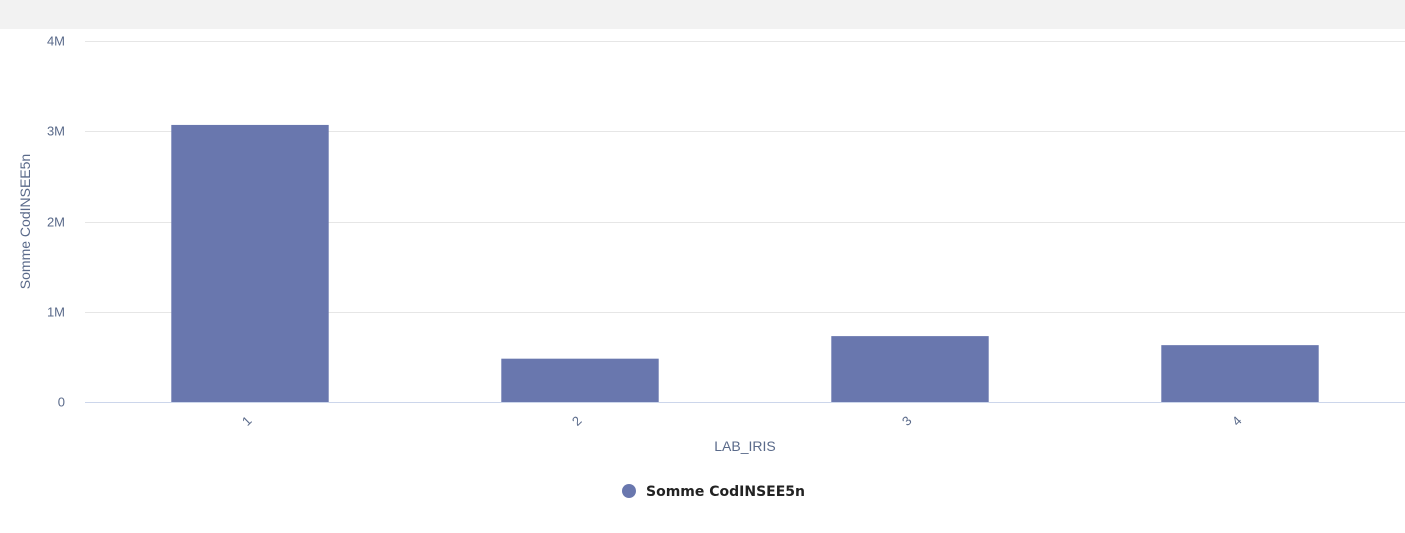 This screenshot has height=533, width=1405. What do you see at coordinates (56, 131) in the screenshot?
I see `y-tick-label: 3M` at bounding box center [56, 131].